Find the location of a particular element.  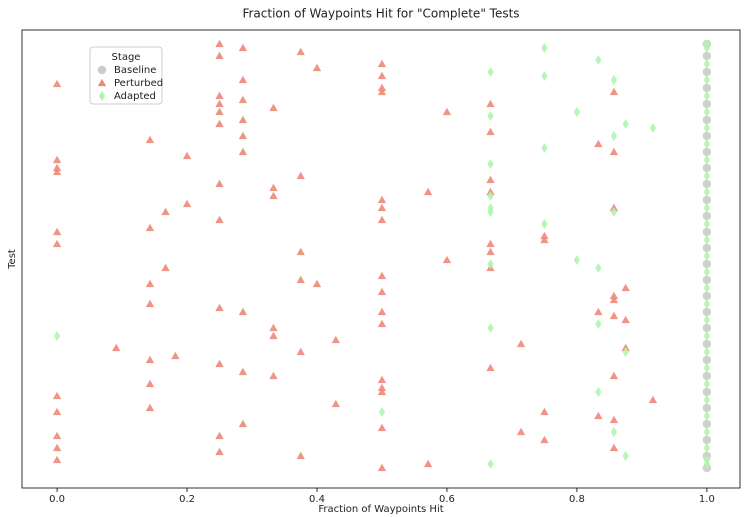

legend-box is located at coordinates (126, 75).